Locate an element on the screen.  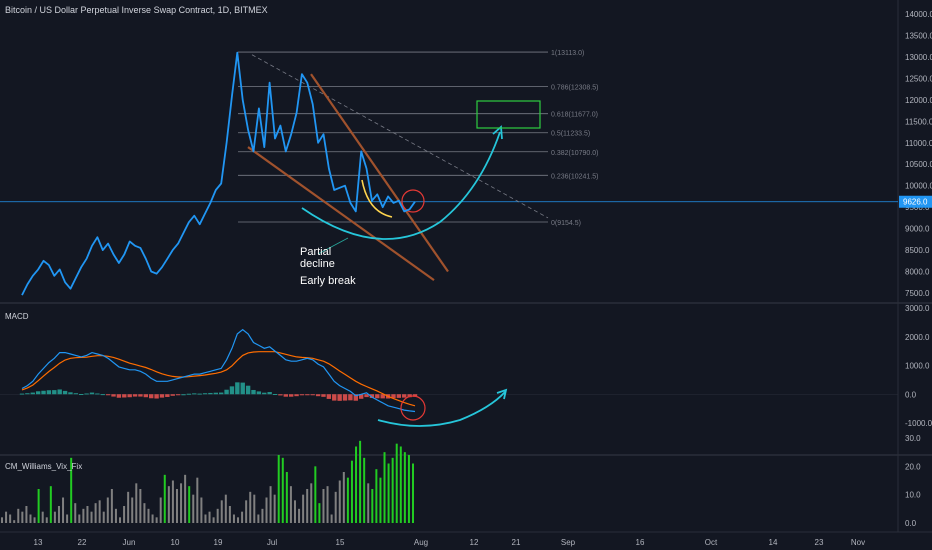
fib-level-label: 0.786(12308.5) is located at coordinates (574, 88).